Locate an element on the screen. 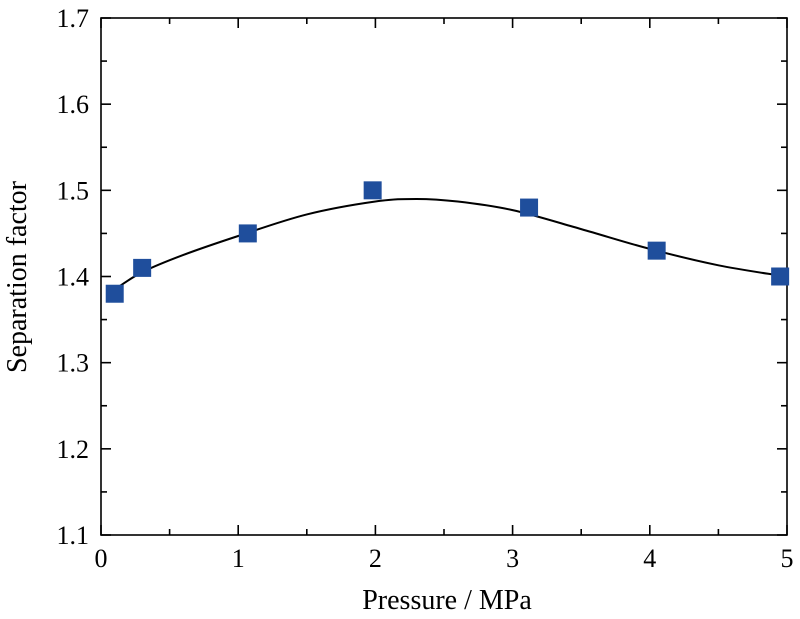 This screenshot has width=800, height=619. y-tick-label: 1.1 is located at coordinates (73, 535).